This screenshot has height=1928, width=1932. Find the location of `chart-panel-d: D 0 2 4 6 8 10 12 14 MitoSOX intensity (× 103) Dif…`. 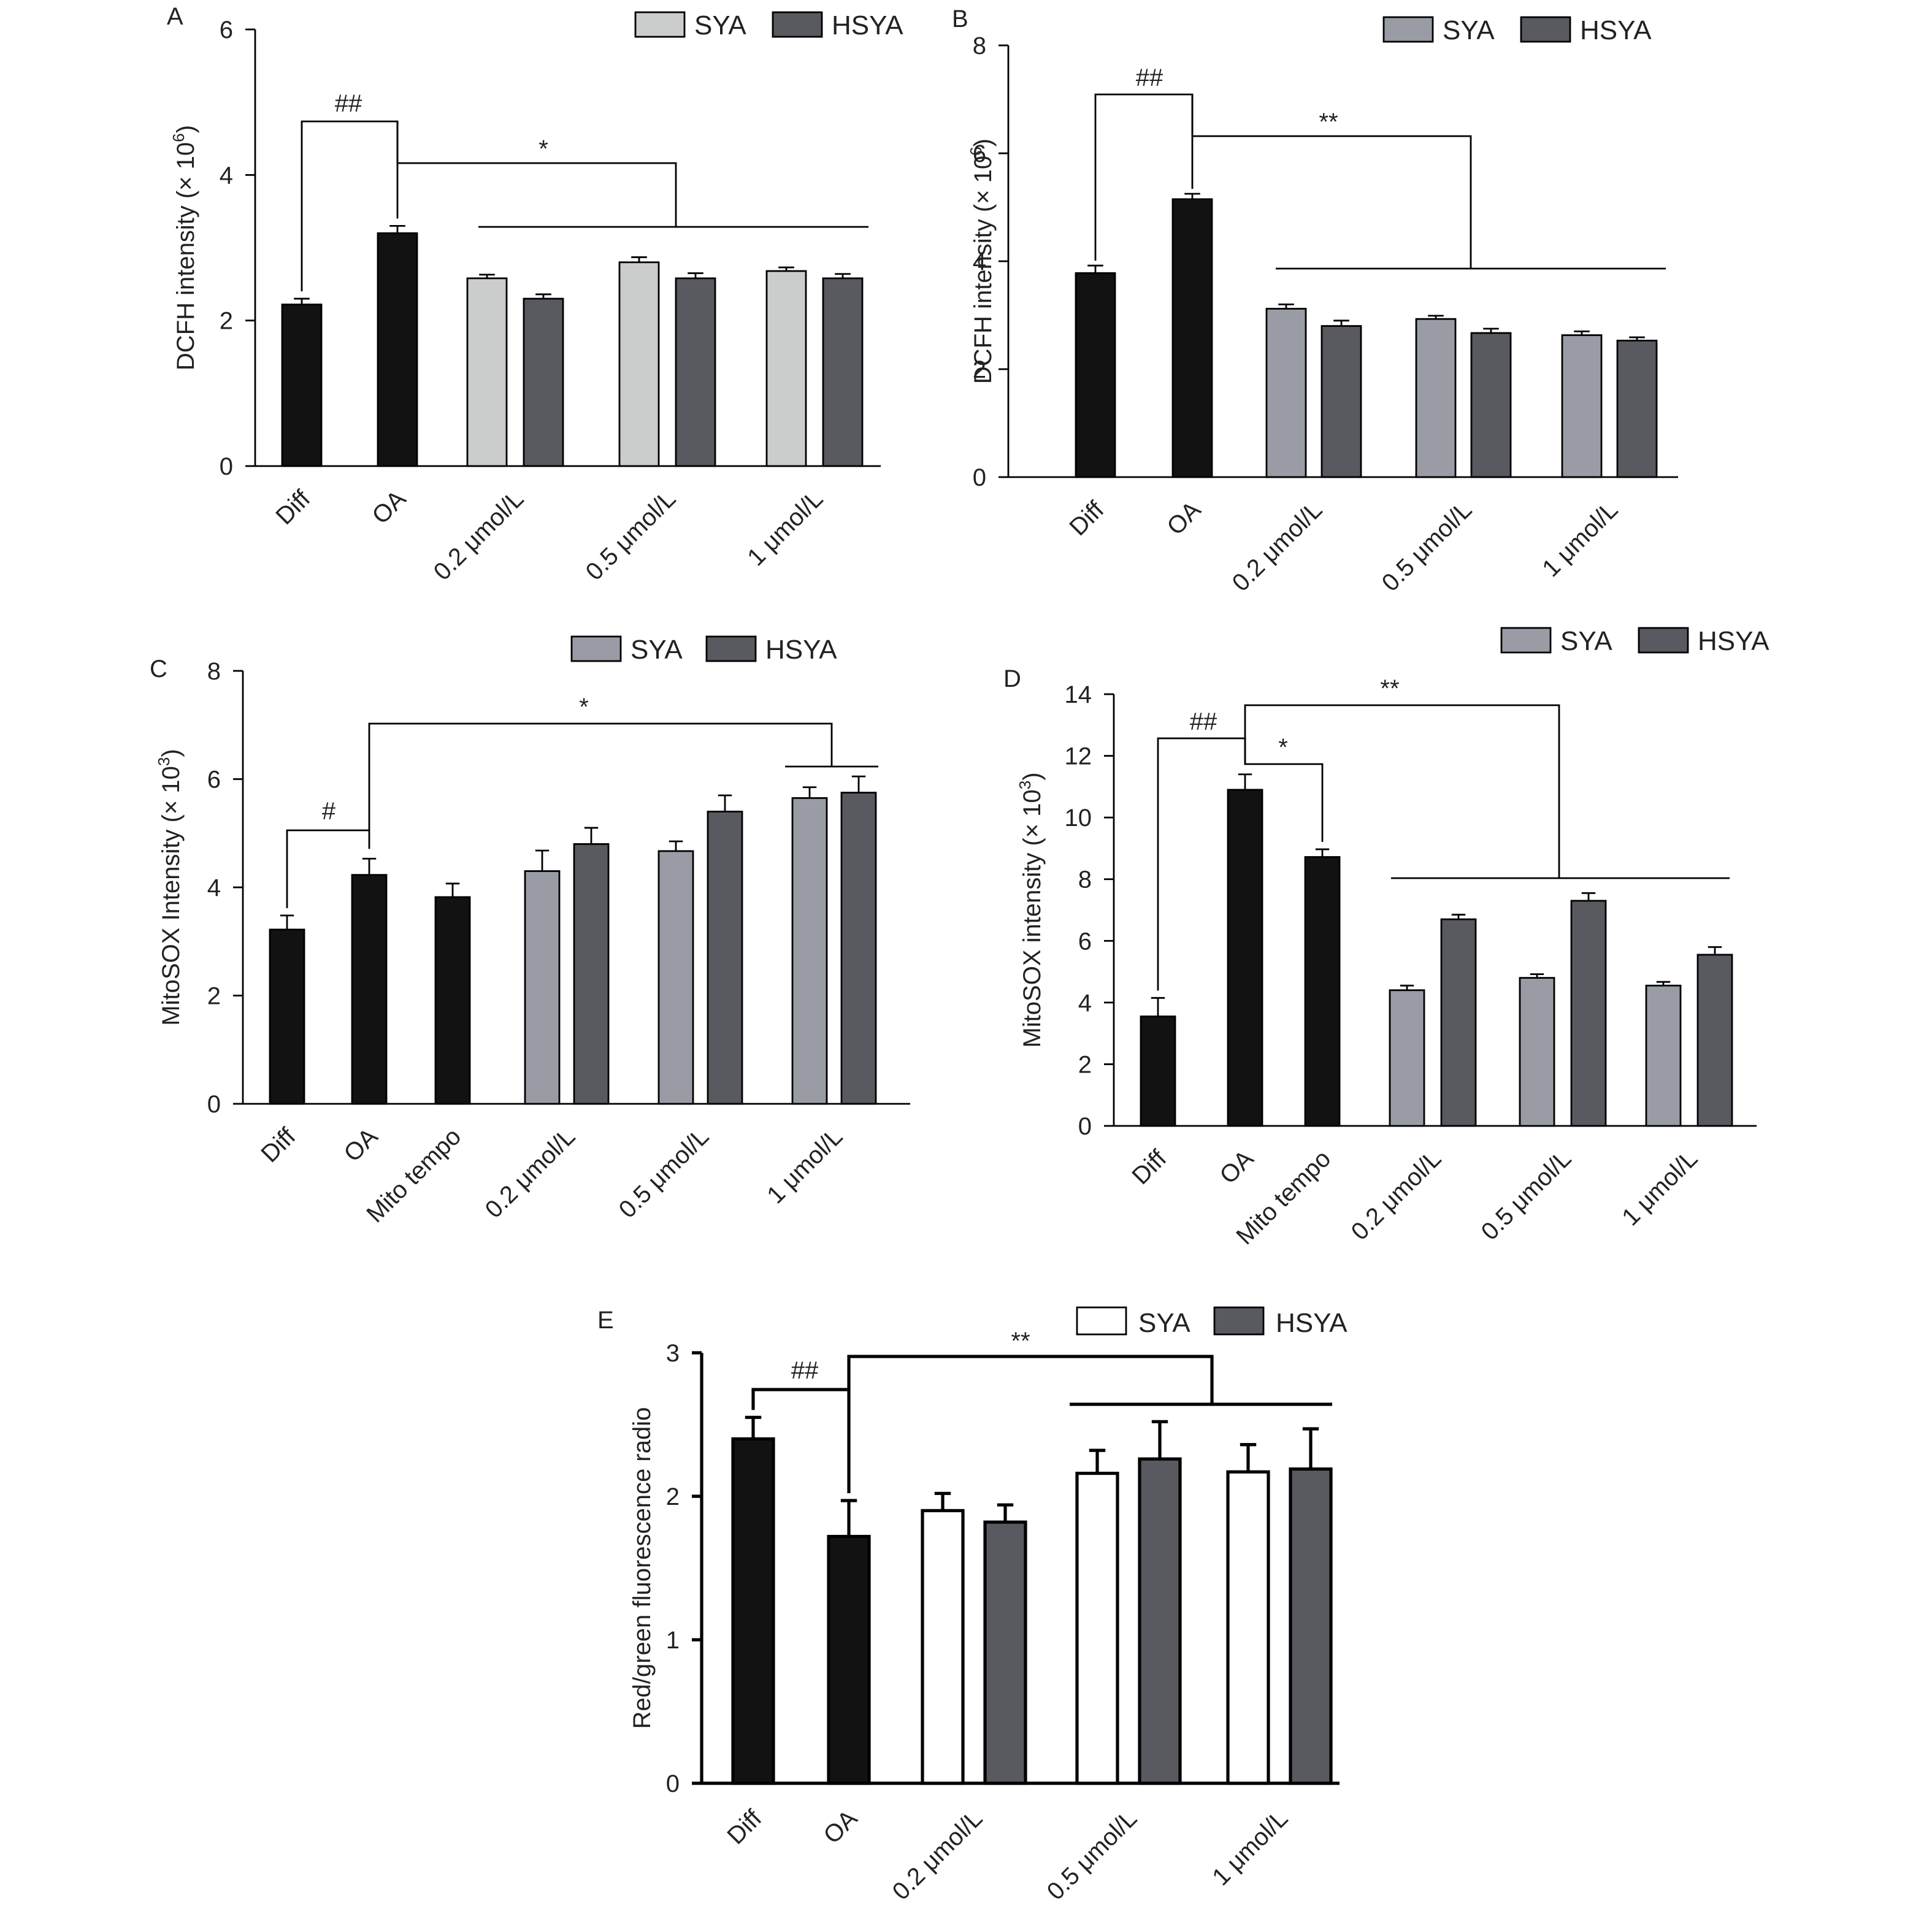

chart-panel-d: D 0 2 4 6 8 10 12 14 MitoSOX intensity (× 103) Dif… is located at coordinates (1386, 938).